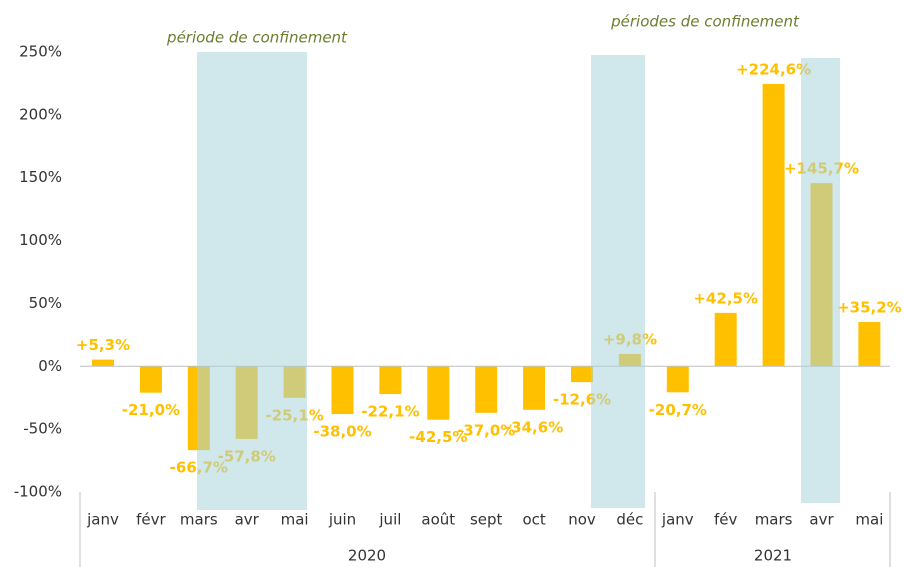 The width and height of the screenshot is (904, 567). What do you see at coordinates (773, 556) in the screenshot?
I see `group-label: 2021` at bounding box center [773, 556].